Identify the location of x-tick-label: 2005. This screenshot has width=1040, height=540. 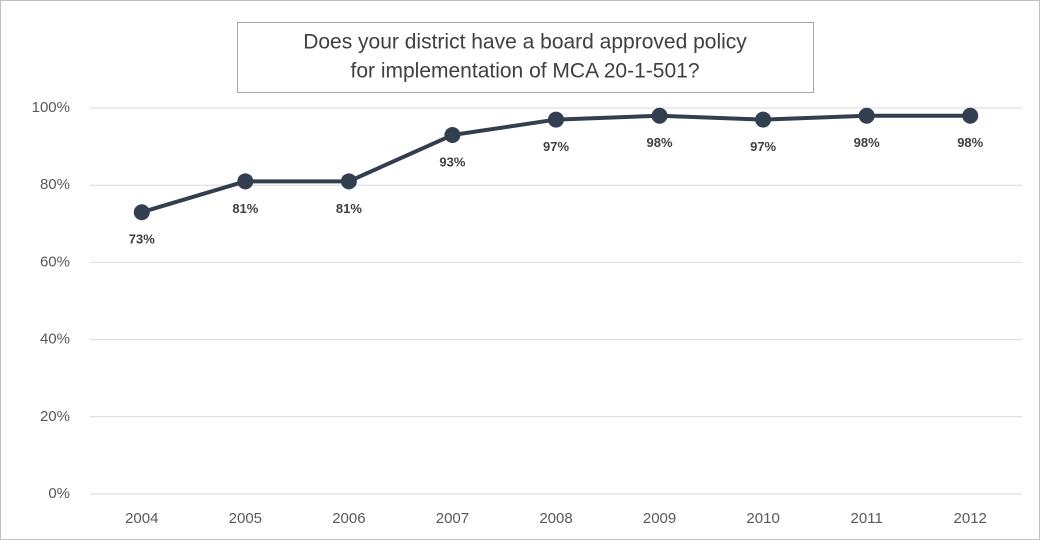
(245, 518).